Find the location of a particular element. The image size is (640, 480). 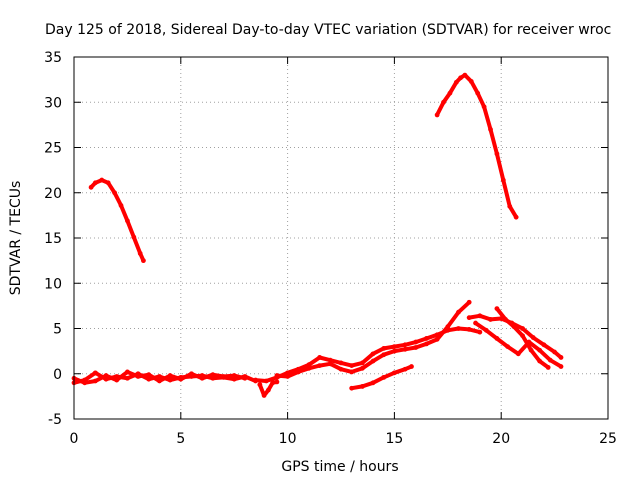

x-tick-label: 5 is located at coordinates (180, 439).